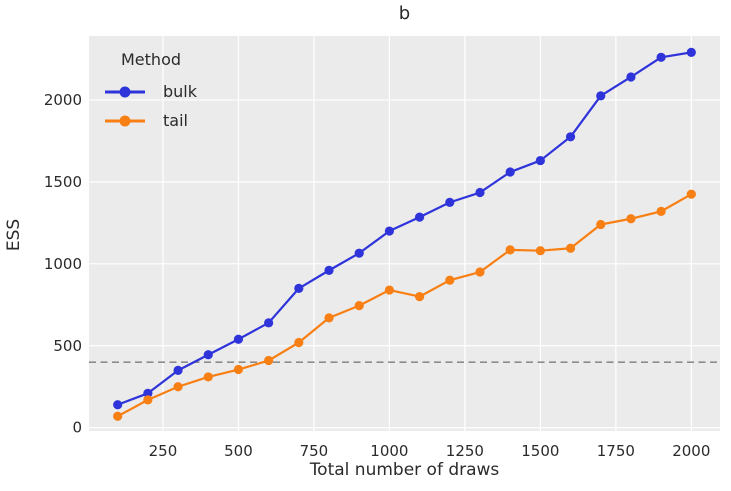 The image size is (731, 491). Describe the element at coordinates (691, 451) in the screenshot. I see `x-tick-label: 2000` at that location.